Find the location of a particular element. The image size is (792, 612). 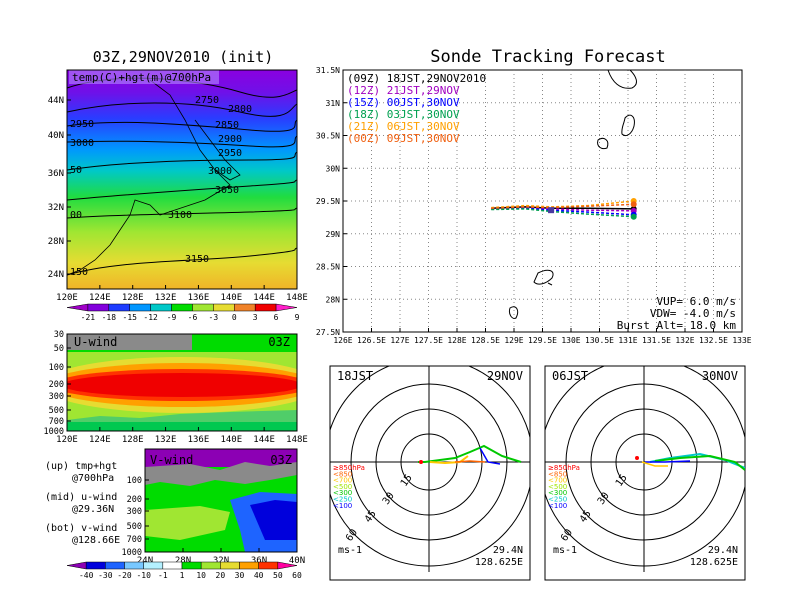

v-wind-y-tick: 300 is located at coordinates (134, 512).